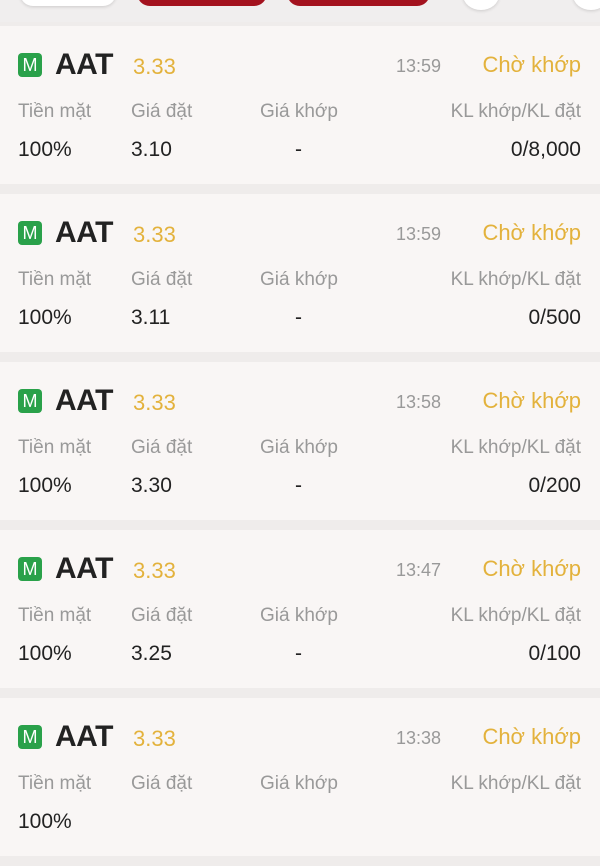  What do you see at coordinates (554, 317) in the screenshot?
I see `volume-value: 0/500` at bounding box center [554, 317].